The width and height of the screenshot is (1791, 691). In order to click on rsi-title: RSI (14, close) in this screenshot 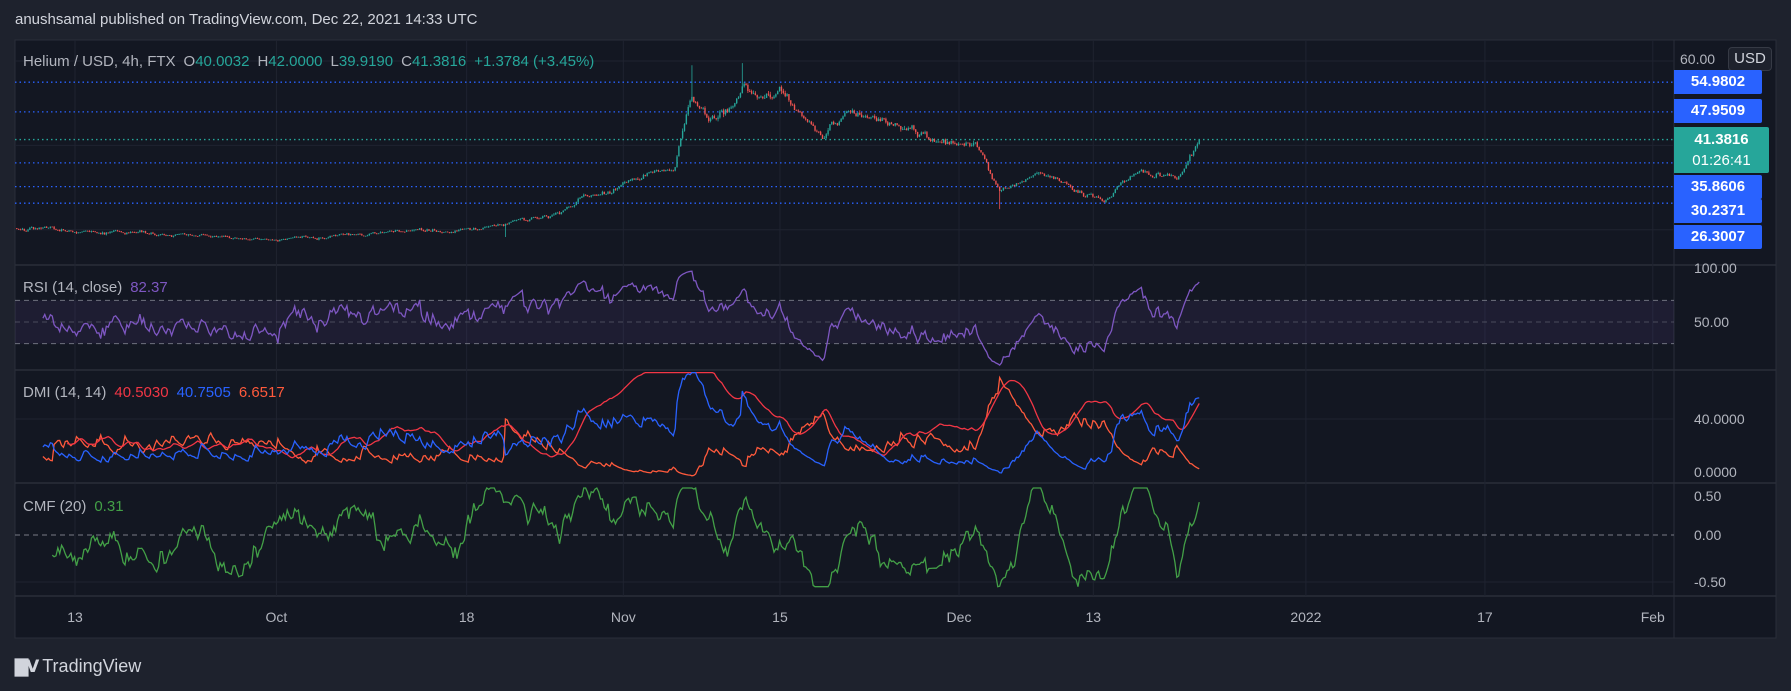, I will do `click(73, 287)`.